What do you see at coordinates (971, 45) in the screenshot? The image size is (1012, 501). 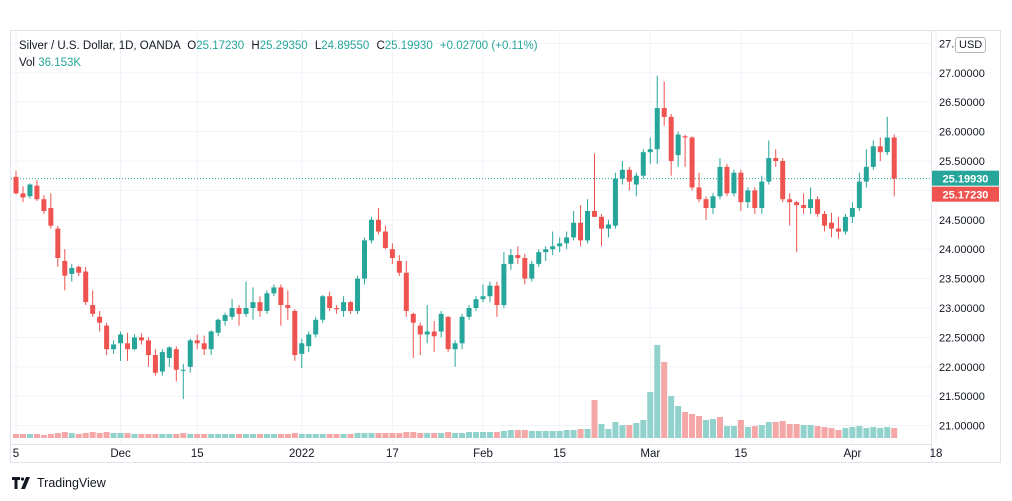 I see `currency-button: USD` at bounding box center [971, 45].